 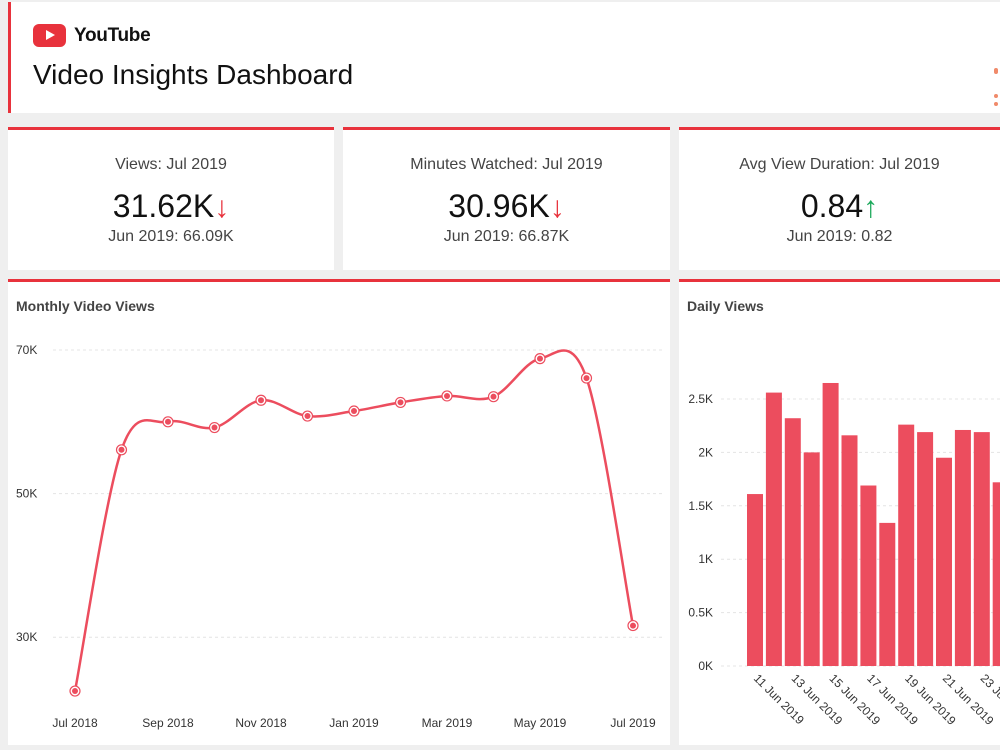 What do you see at coordinates (75, 723) in the screenshot?
I see `x-tick-label: Jul 2018` at bounding box center [75, 723].